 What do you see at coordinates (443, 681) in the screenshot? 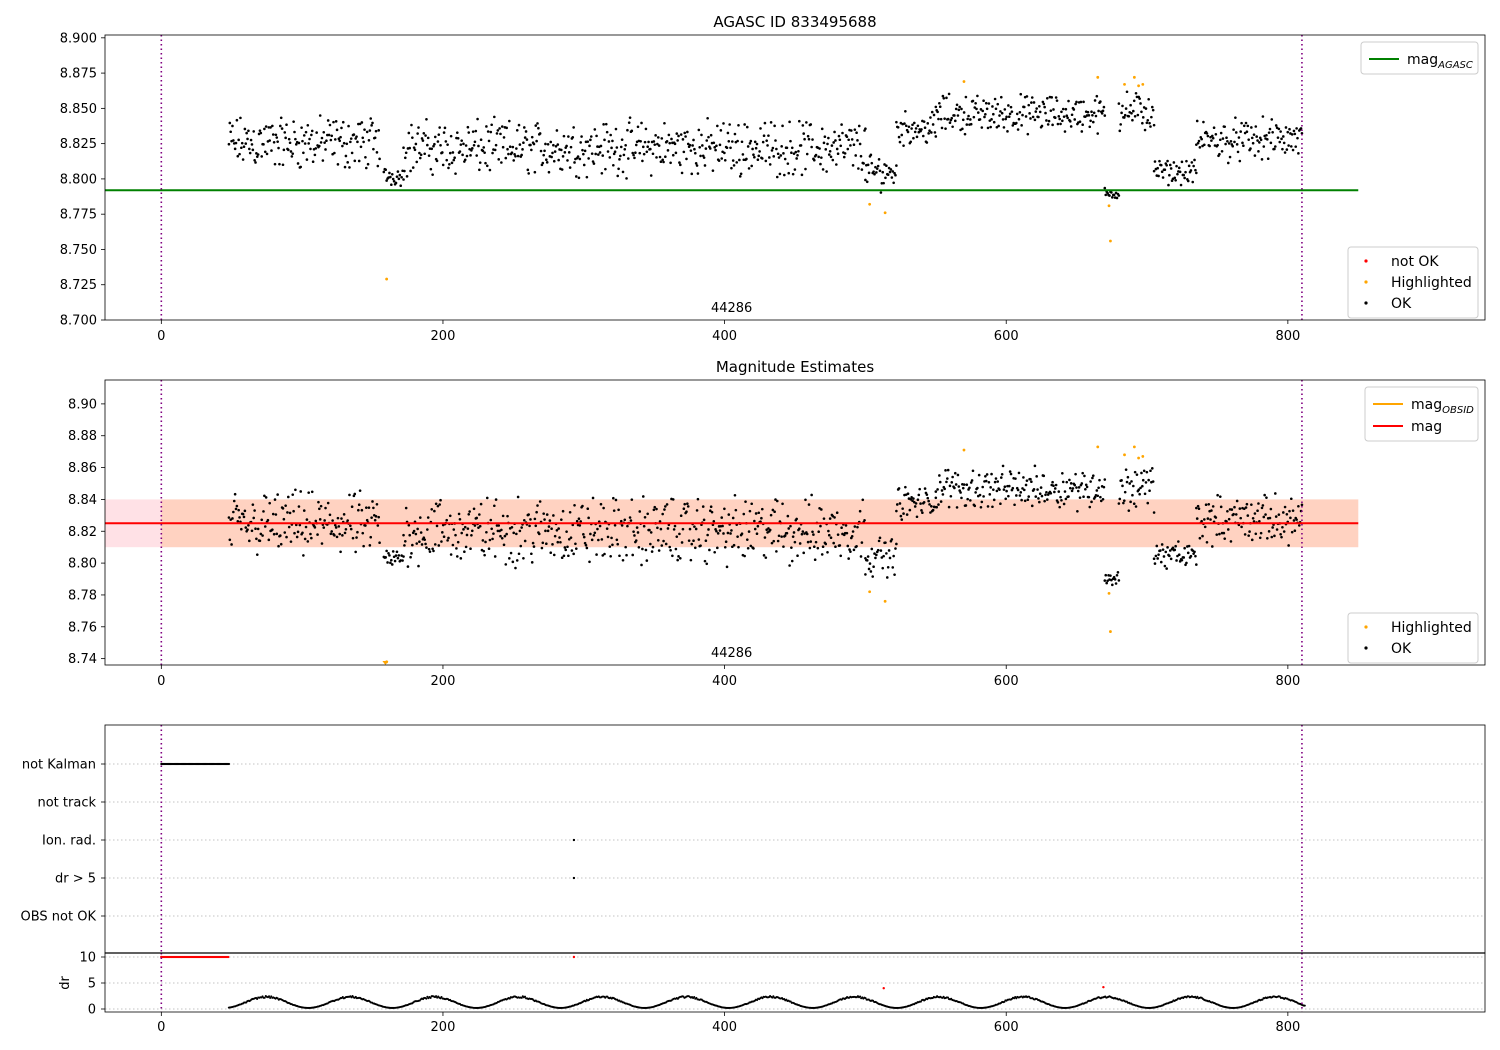
I see `x-tick-label: 200` at bounding box center [443, 681].